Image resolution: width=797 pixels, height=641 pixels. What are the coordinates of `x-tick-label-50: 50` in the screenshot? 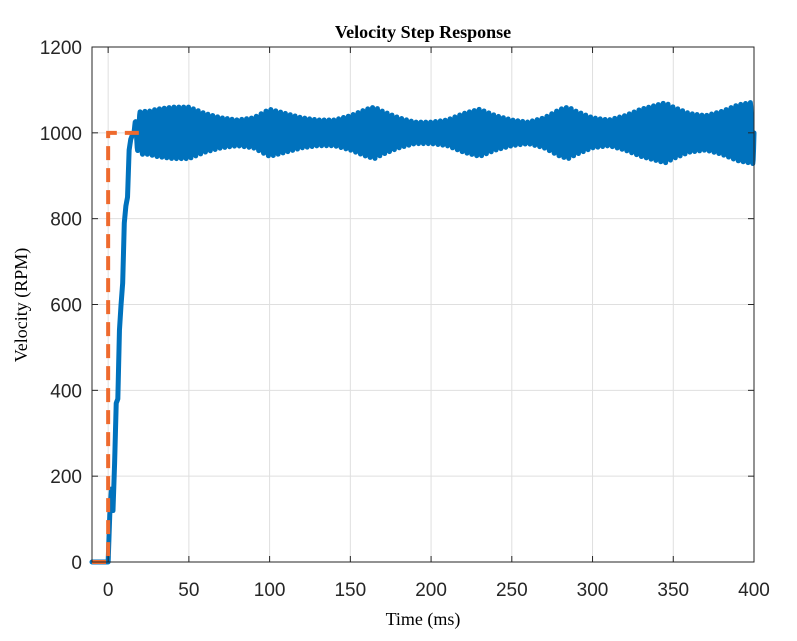 It's located at (188, 590).